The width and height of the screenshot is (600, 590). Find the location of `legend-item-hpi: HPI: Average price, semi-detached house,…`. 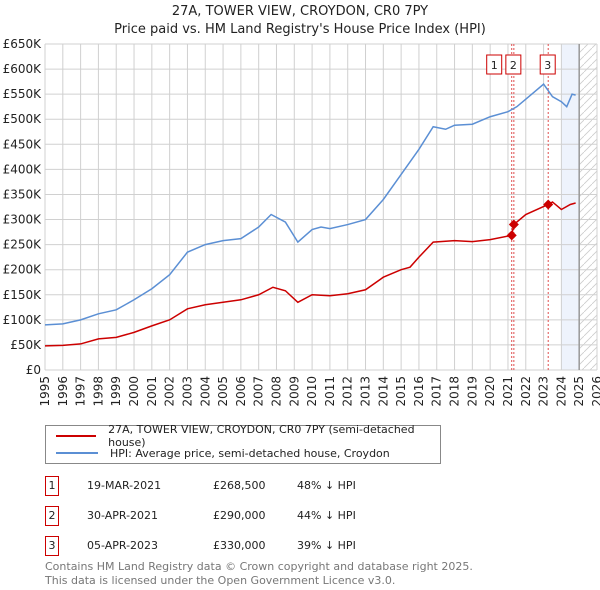

legend-item-hpi: HPI: Average price, semi-detached house,… is located at coordinates (223, 453).